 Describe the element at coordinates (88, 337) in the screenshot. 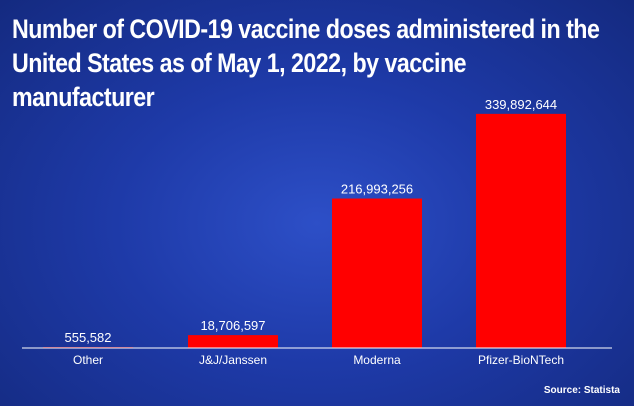

I see `value-label: 555,582` at that location.